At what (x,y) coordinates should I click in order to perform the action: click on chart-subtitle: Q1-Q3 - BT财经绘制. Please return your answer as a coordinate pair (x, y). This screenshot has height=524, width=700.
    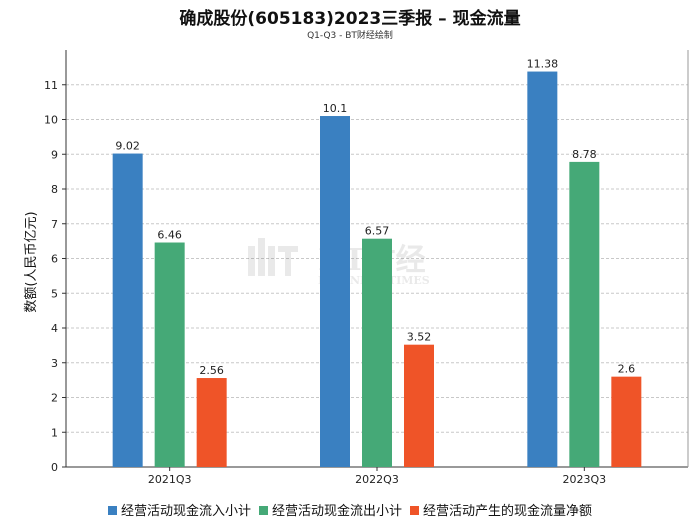
    Looking at the image, I should click on (350, 36).